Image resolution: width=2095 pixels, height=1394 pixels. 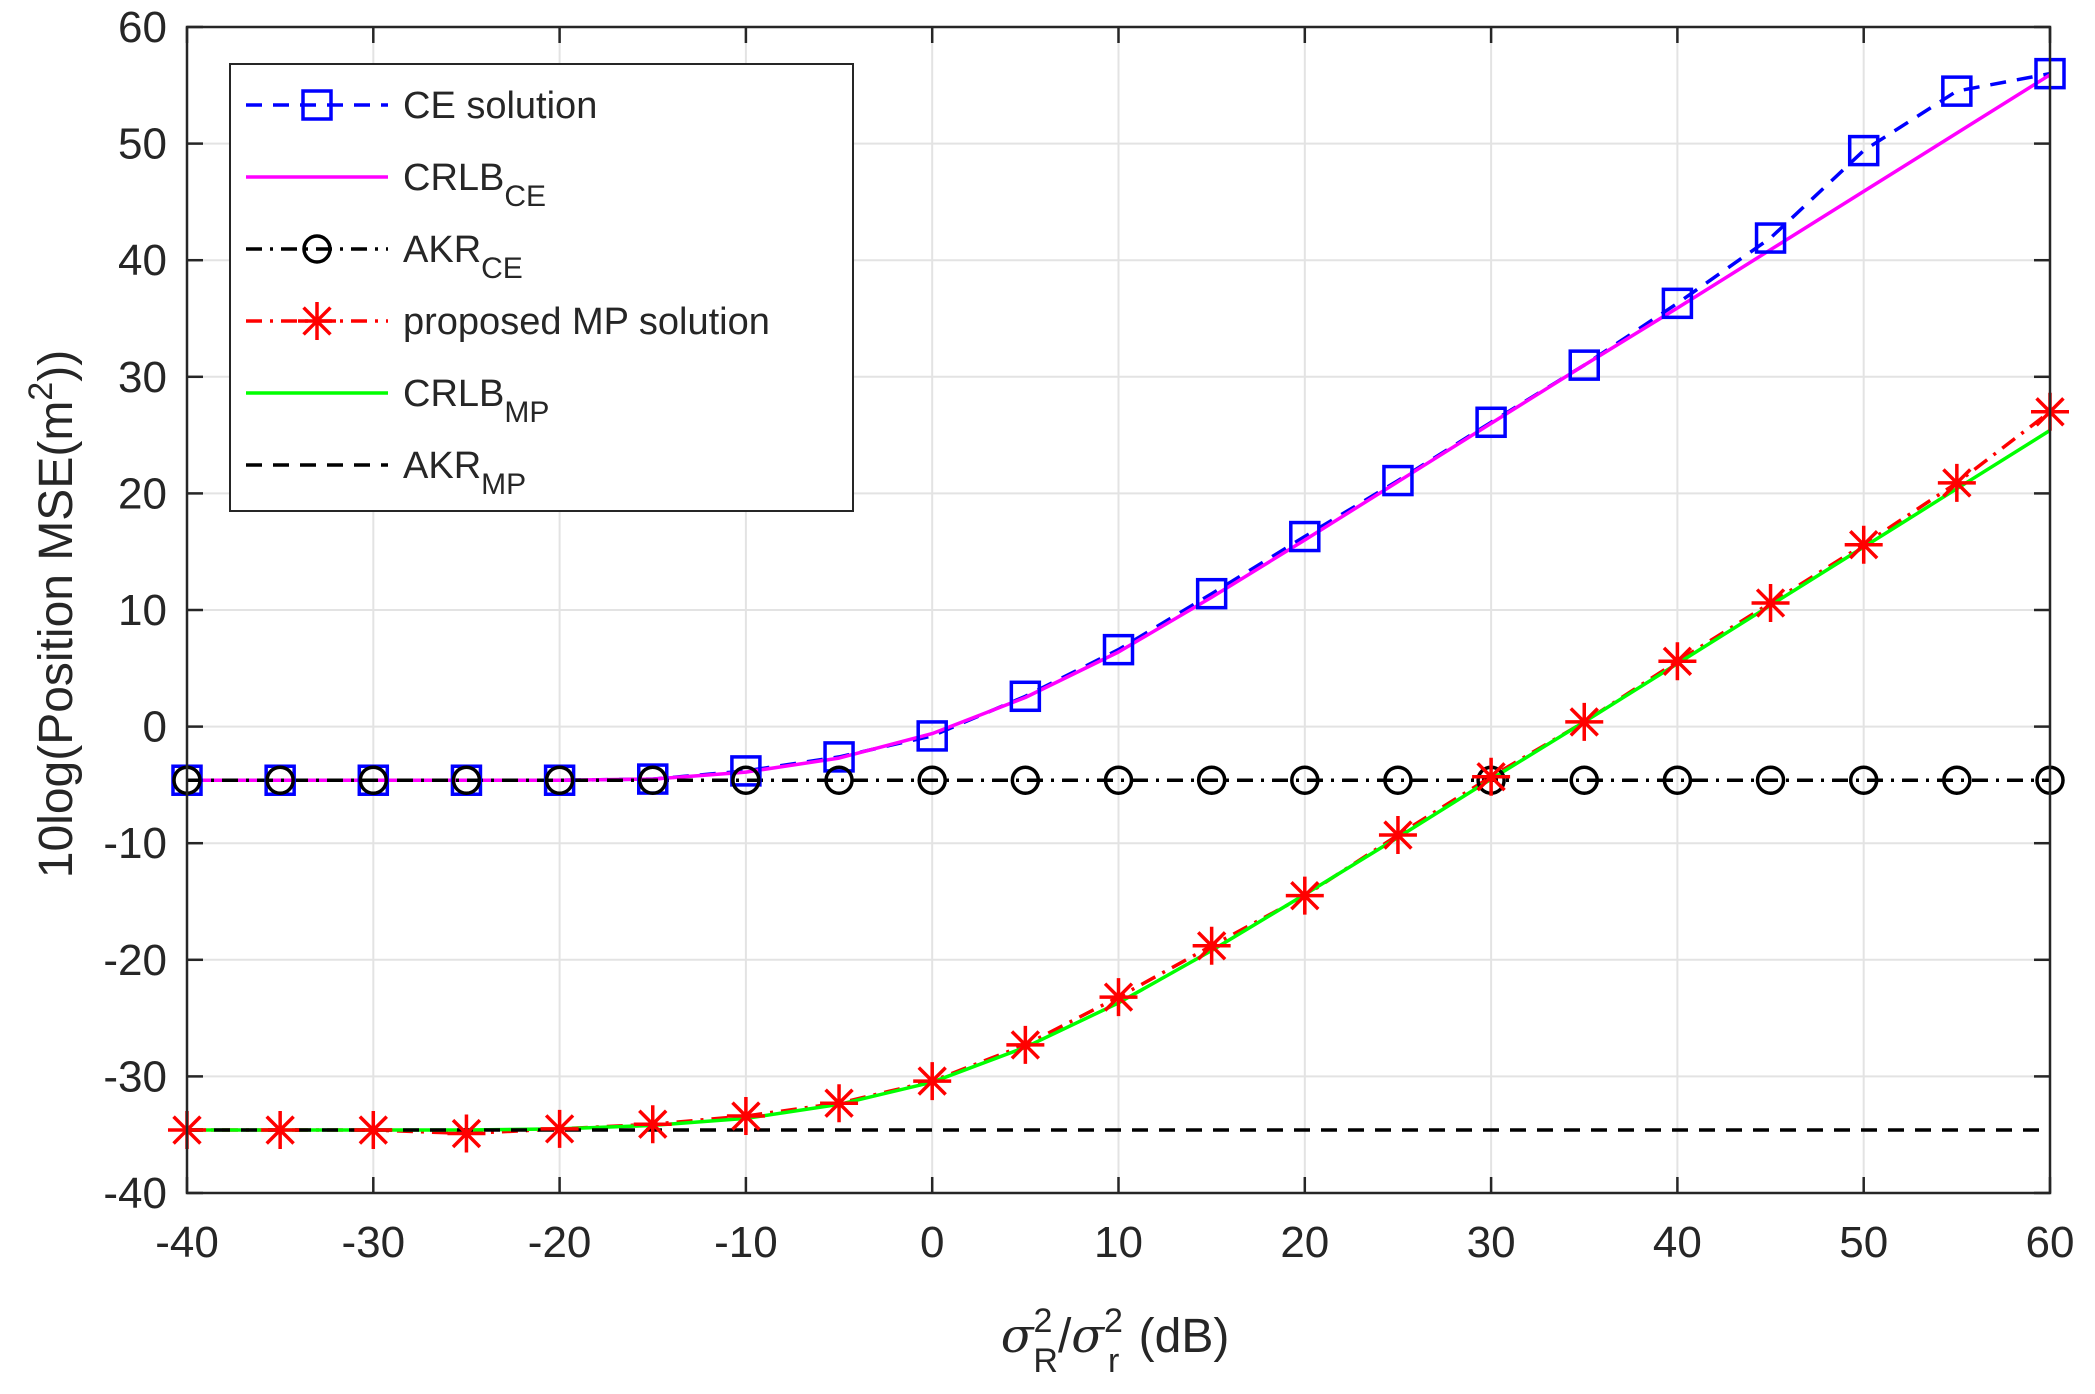 What do you see at coordinates (142, 260) in the screenshot?
I see `y-tick-label: 40` at bounding box center [142, 260].